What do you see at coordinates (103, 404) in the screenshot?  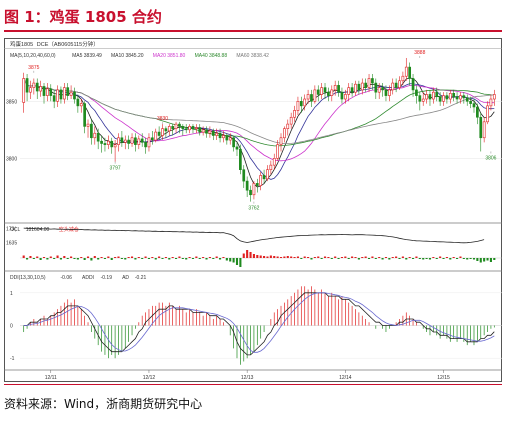 I see `source-note: 资料来源：Wind，浙商期货研究中心` at bounding box center [103, 404].